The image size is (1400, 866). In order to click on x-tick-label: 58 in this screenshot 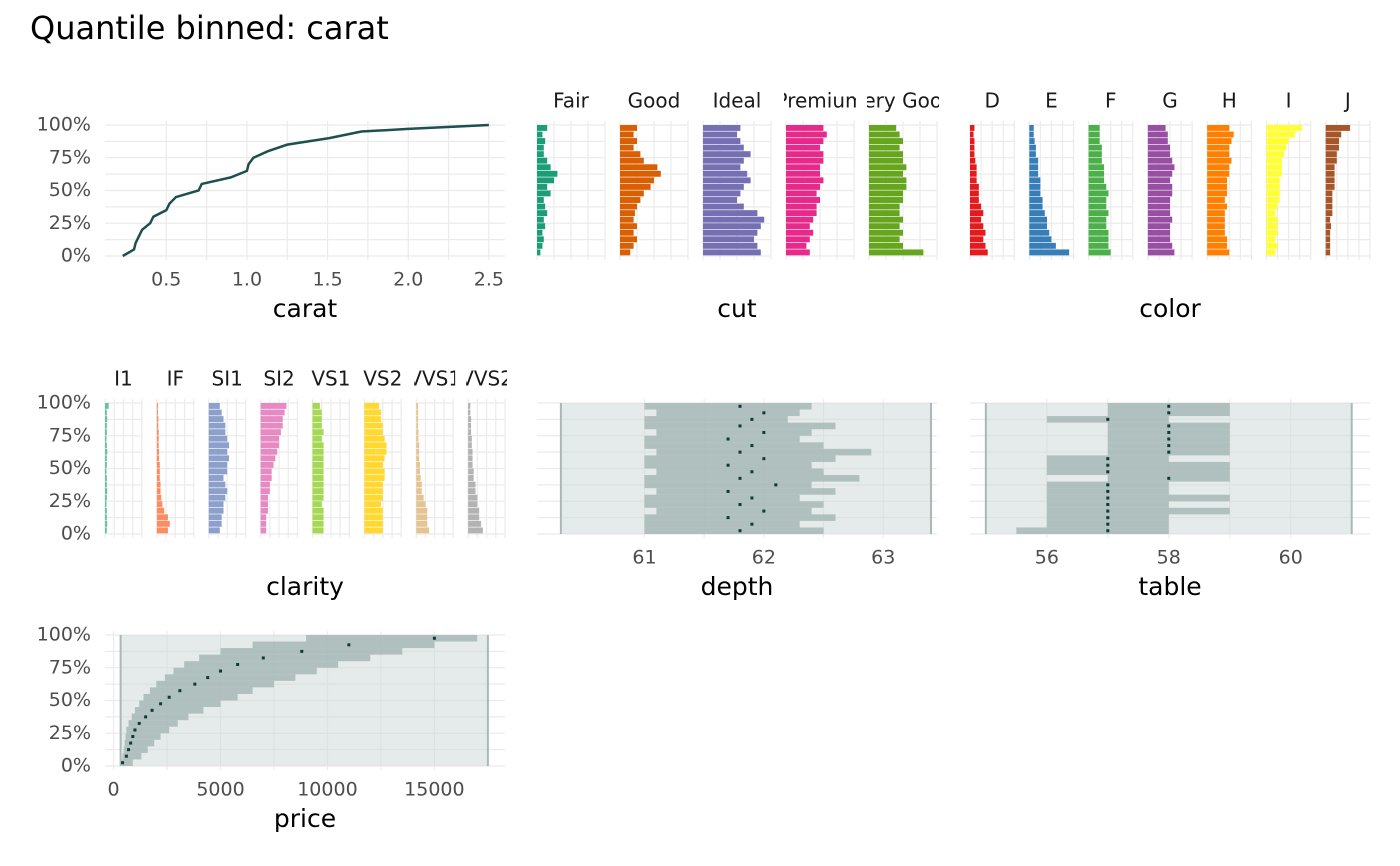, I will do `click(1169, 558)`.